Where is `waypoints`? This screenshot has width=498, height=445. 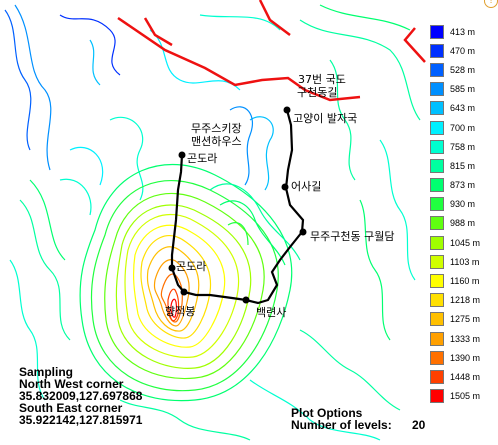
waypoints is located at coordinates (237, 205).